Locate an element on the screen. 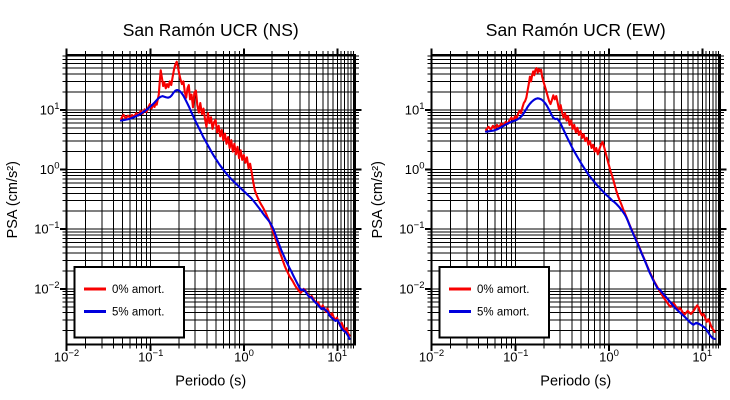 The width and height of the screenshot is (730, 400). chart-title: San Ramón UCR (EW) is located at coordinates (576, 30).